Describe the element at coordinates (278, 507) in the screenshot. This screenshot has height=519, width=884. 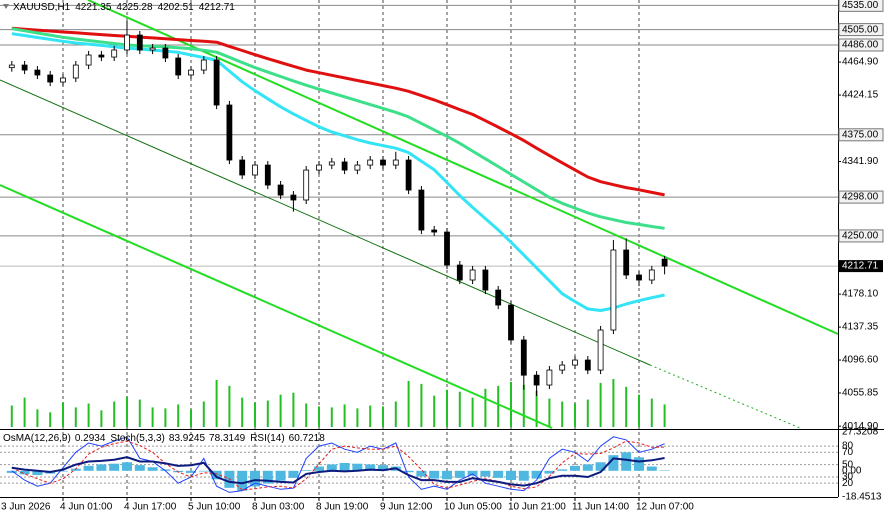
I see `x-tick-label: 8 Jun 03:00` at that location.